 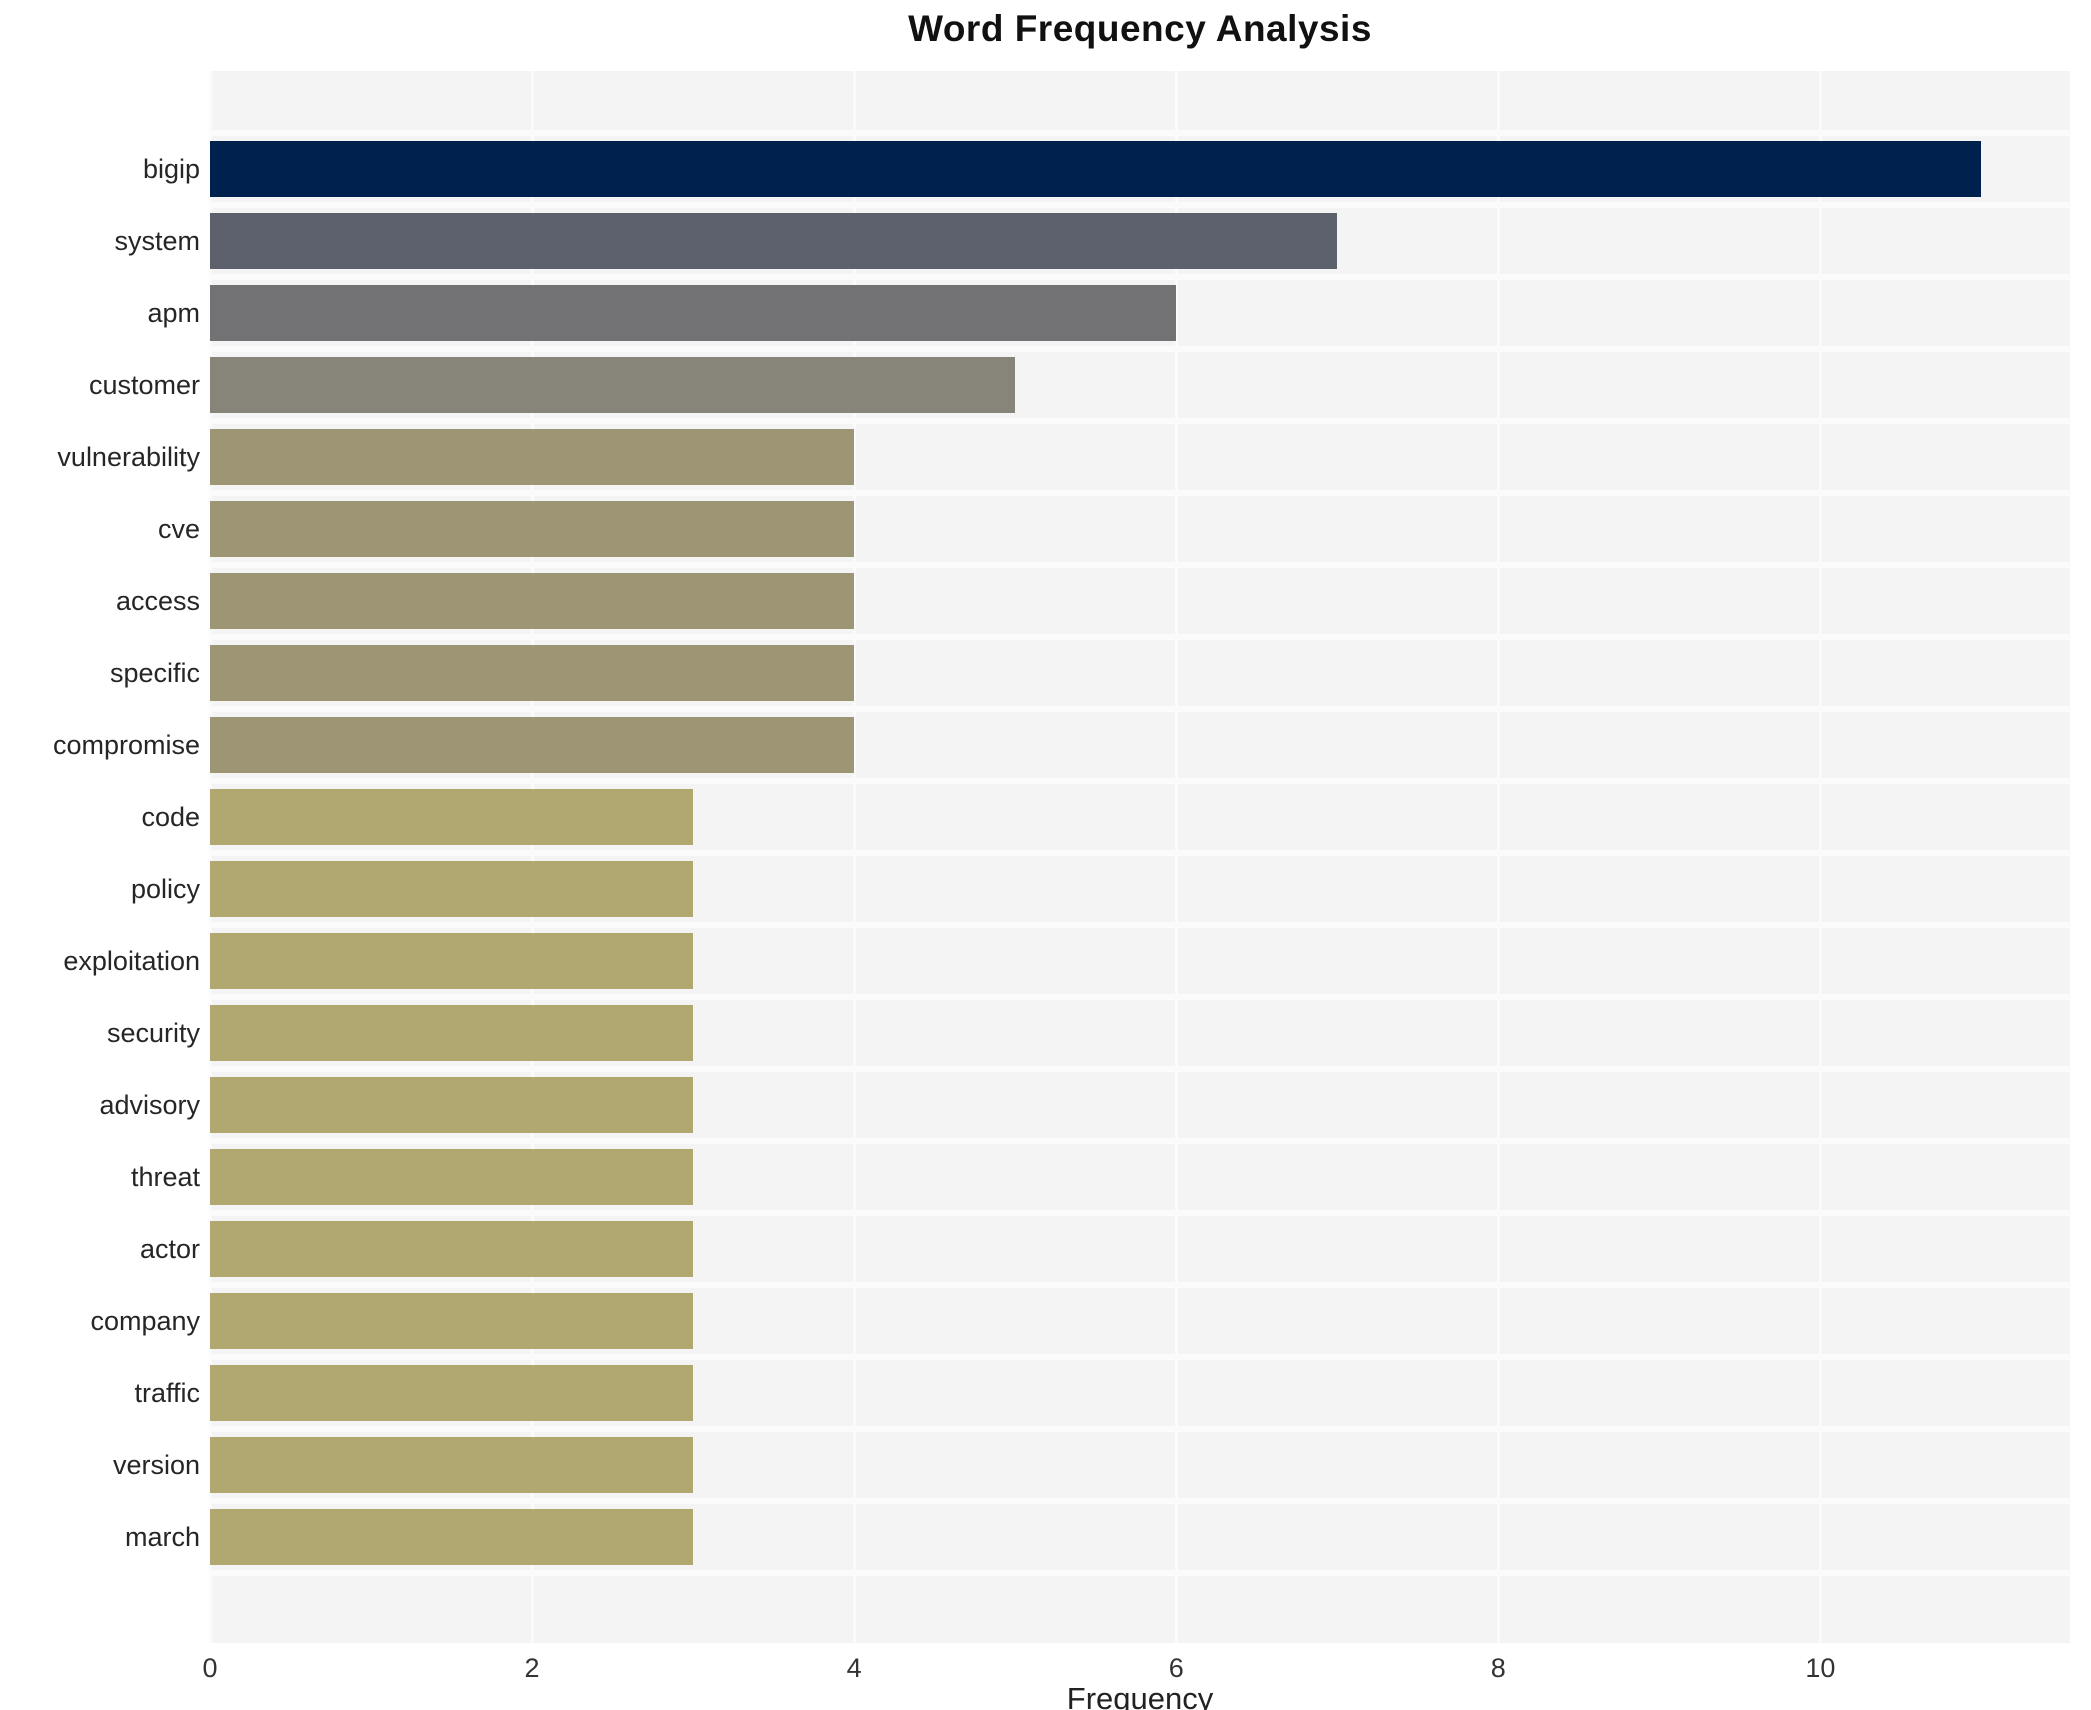 What do you see at coordinates (452, 1249) in the screenshot?
I see `bar-actor` at bounding box center [452, 1249].